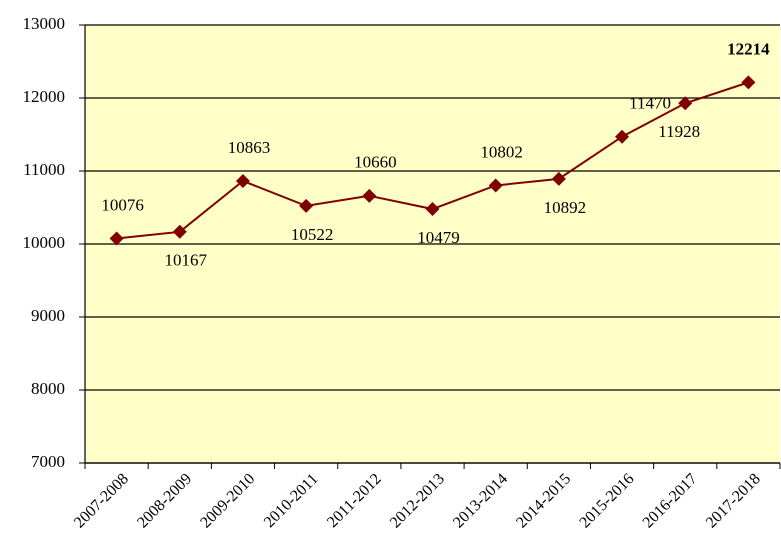 This screenshot has width=781, height=556. I want to click on y-tick-label: 7000, so click(48, 461).